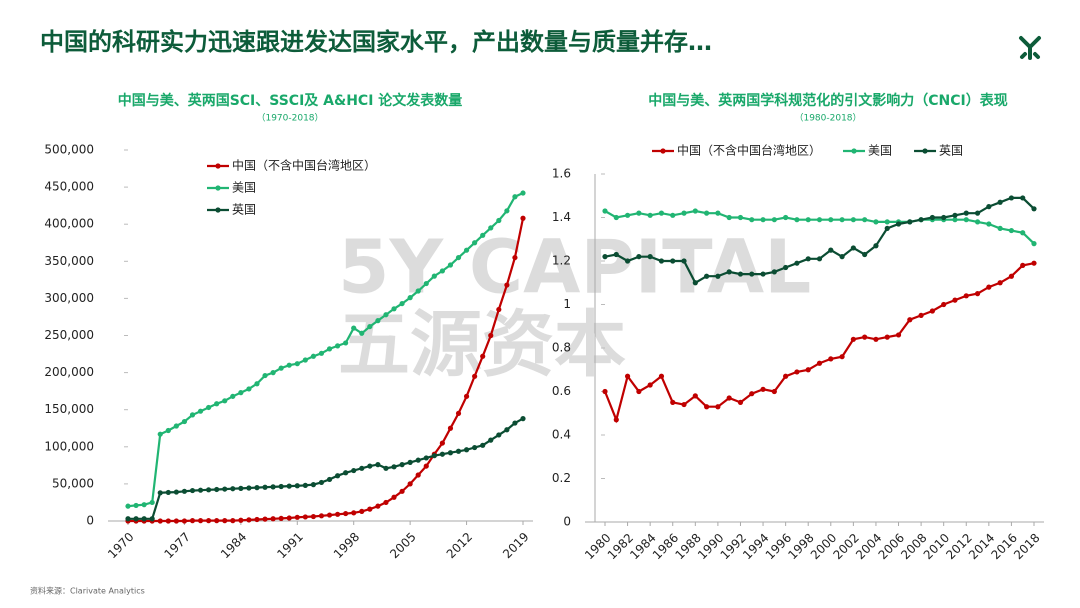  I want to click on legend-item: 英国, so click(231, 210).